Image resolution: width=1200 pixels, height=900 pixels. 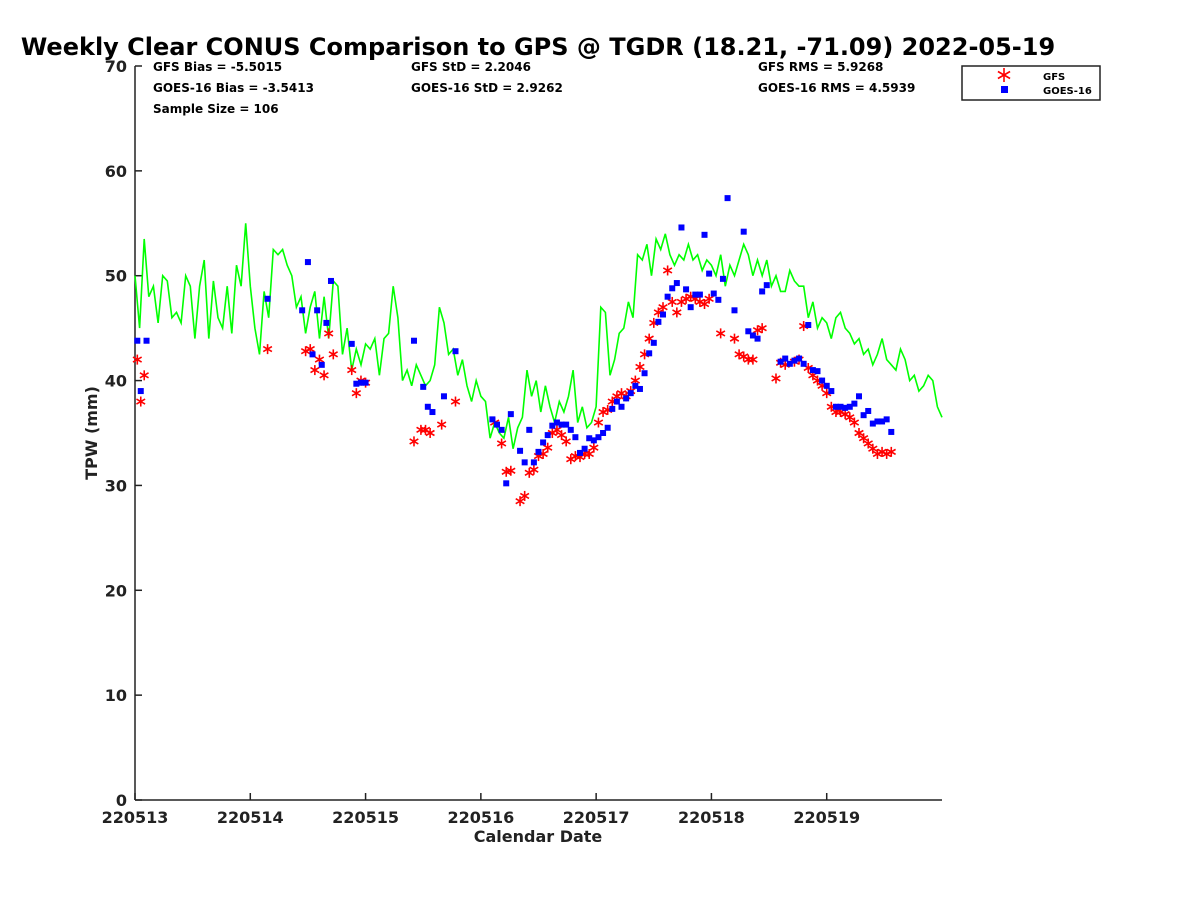 I want to click on y-tick-label: 20, so click(x=116, y=590).